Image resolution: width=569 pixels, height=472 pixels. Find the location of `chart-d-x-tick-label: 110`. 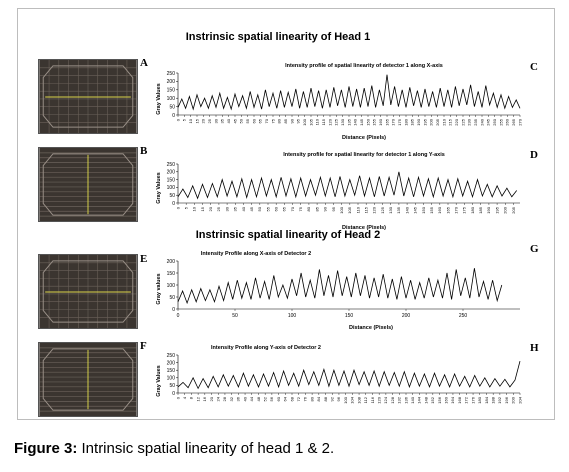

chart-d-x-tick-label: 110 is located at coordinates (357, 209).